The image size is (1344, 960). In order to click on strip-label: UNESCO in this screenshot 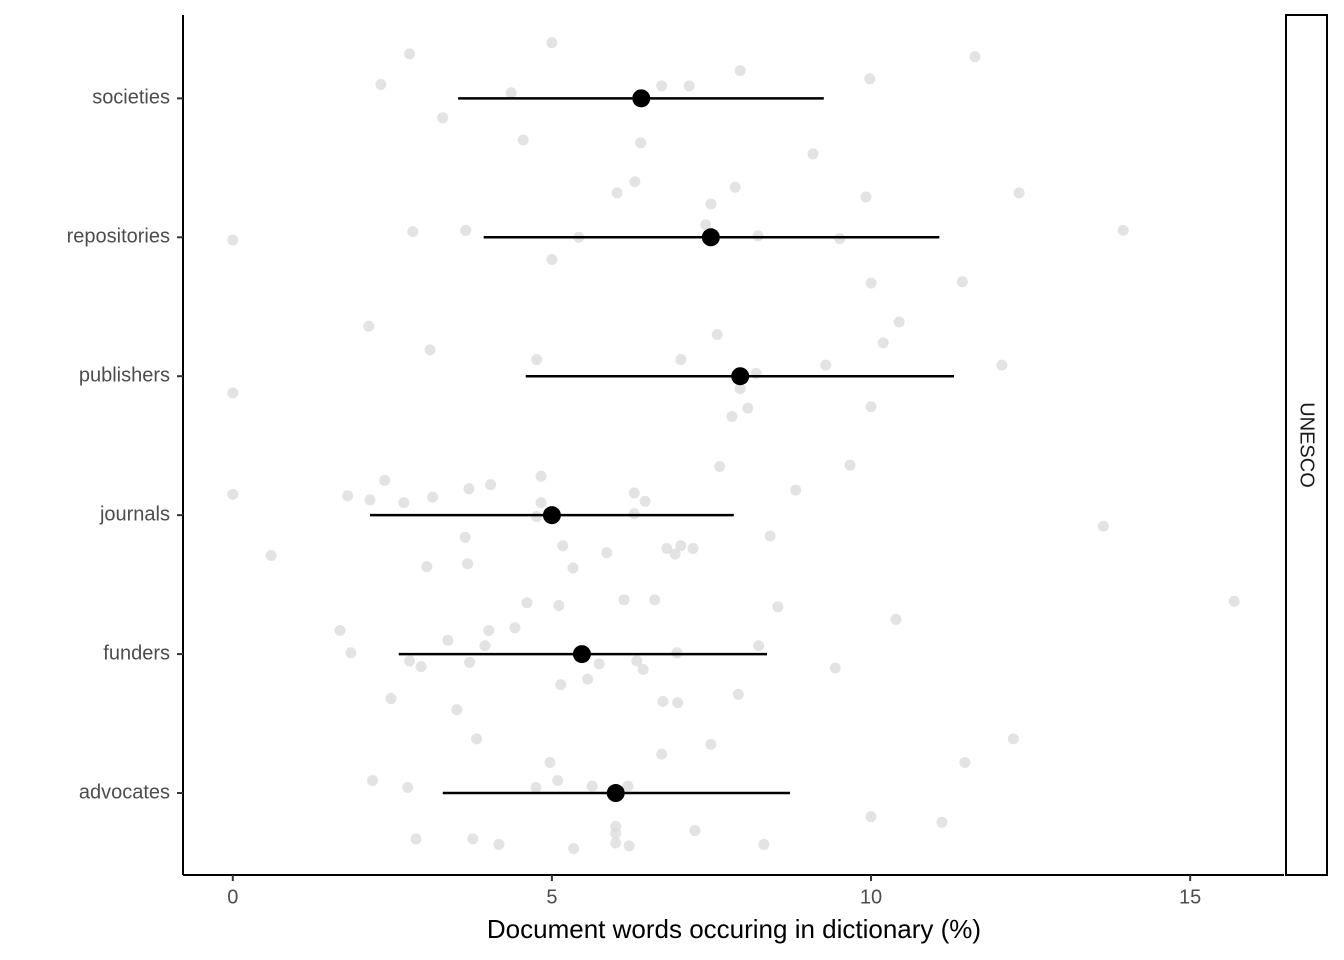, I will do `click(1307, 445)`.